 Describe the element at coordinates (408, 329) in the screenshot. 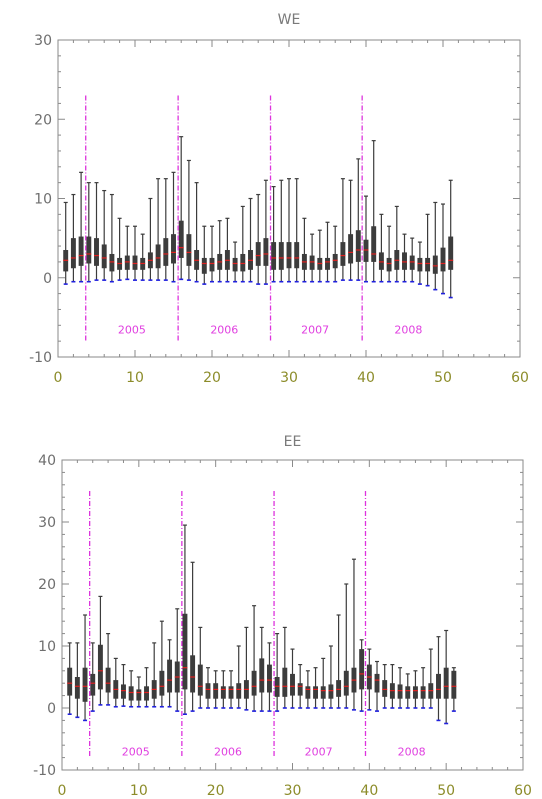

I see `plot1-year-label: 2008` at that location.